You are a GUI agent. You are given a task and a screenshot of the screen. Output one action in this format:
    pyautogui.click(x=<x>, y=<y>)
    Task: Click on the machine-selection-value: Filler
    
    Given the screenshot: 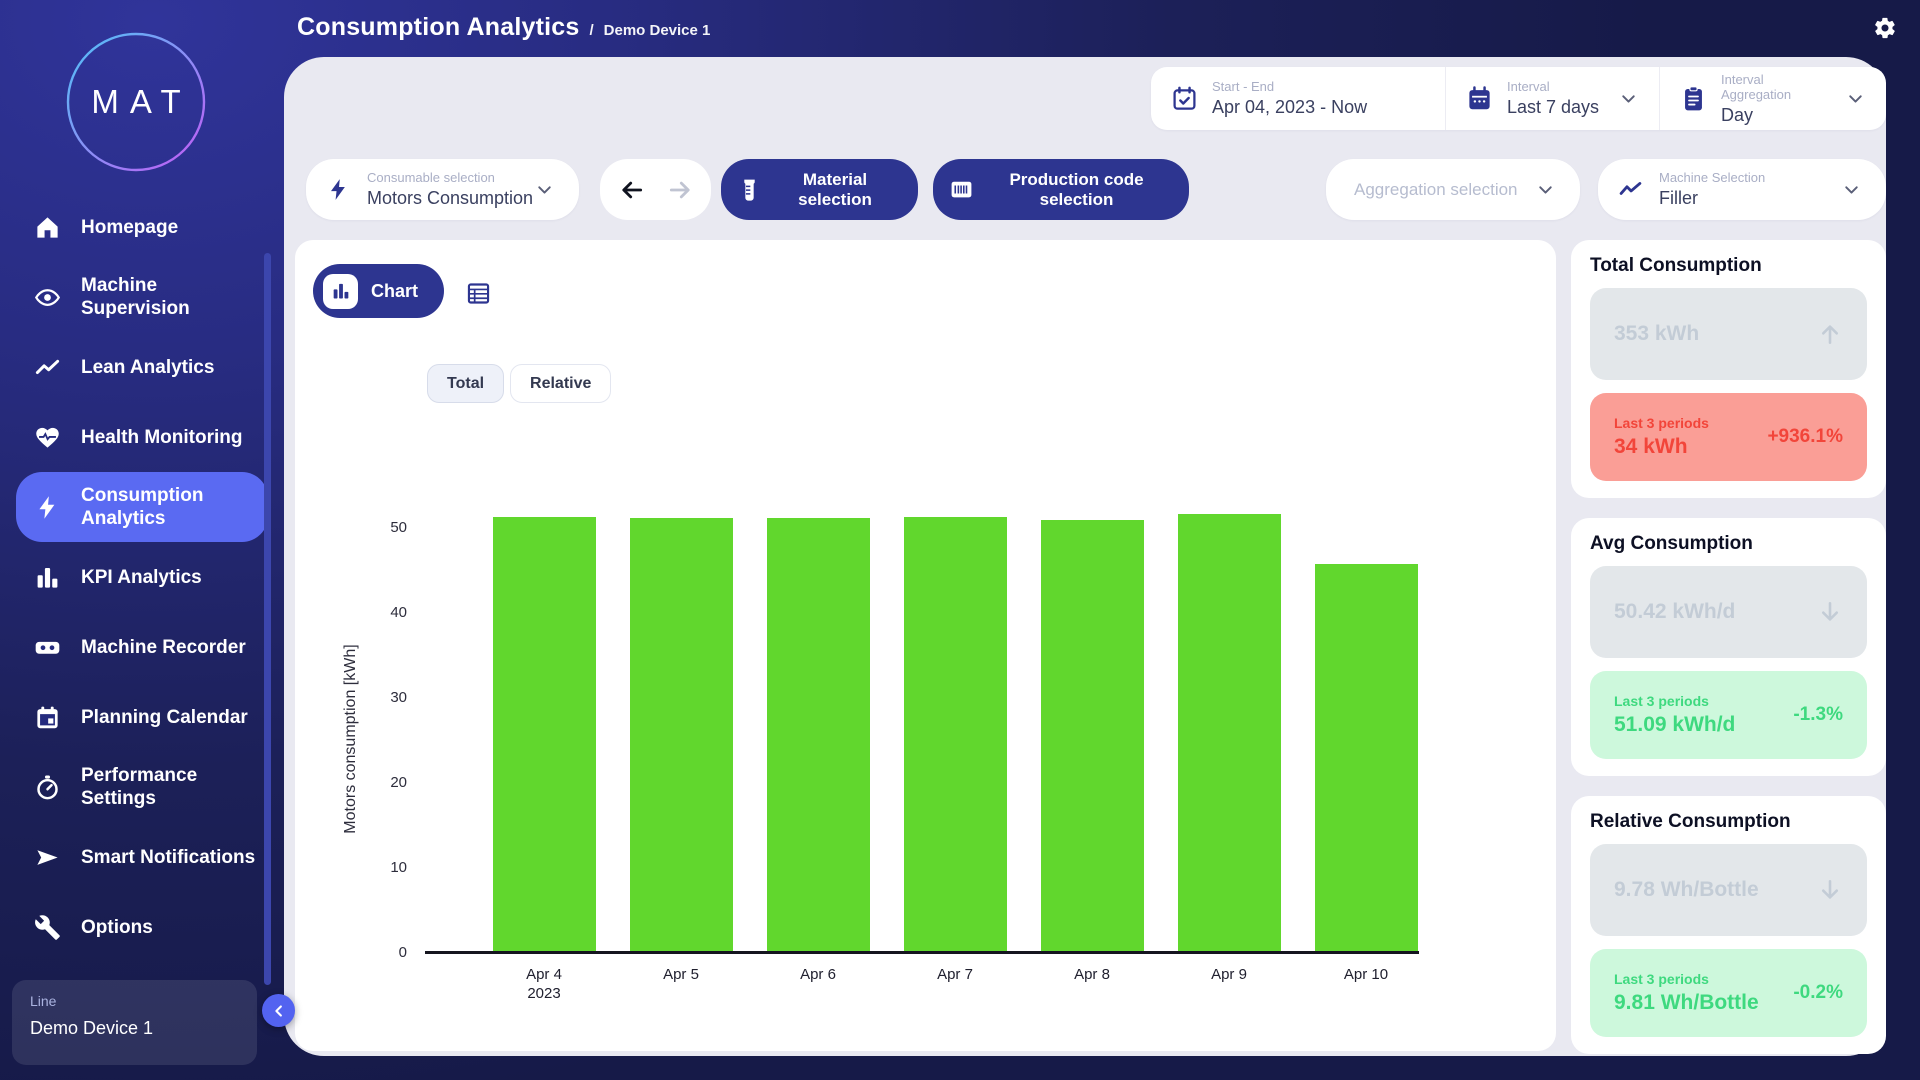 What is the action you would take?
    pyautogui.click(x=1678, y=198)
    